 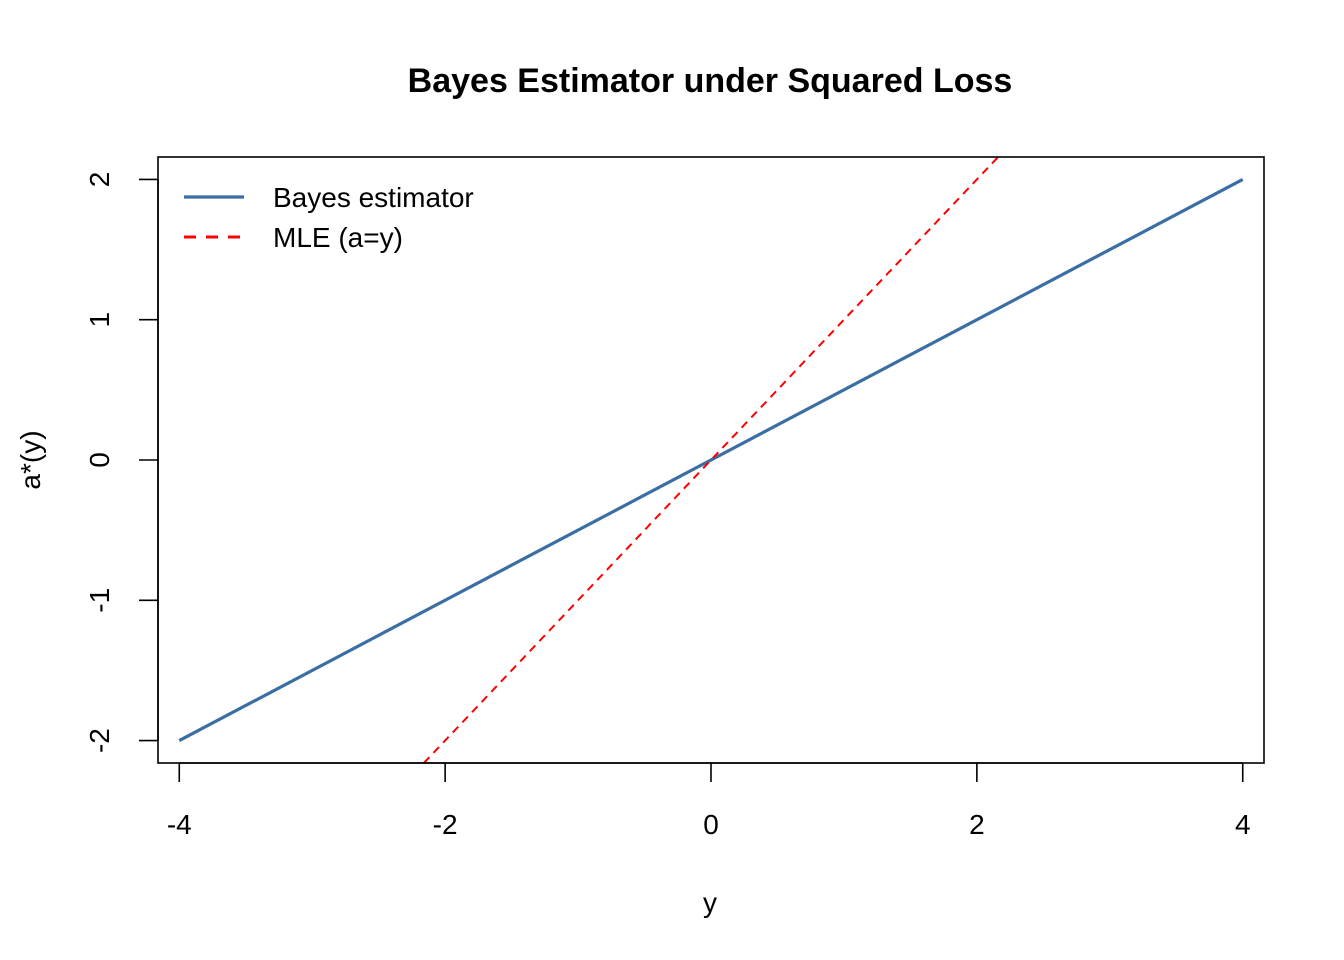 What do you see at coordinates (338, 237) in the screenshot?
I see `legend-label-1: MLE (a=y)` at bounding box center [338, 237].